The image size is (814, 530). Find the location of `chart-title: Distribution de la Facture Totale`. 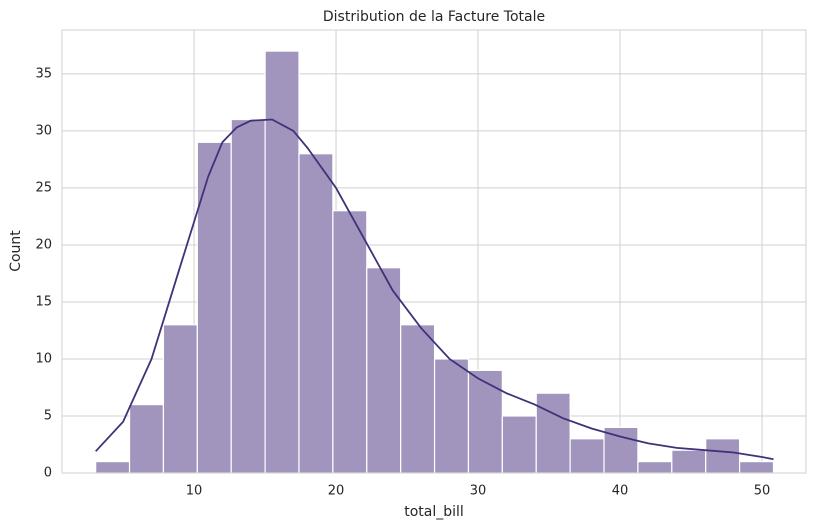

chart-title: Distribution de la Facture Totale is located at coordinates (434, 17).